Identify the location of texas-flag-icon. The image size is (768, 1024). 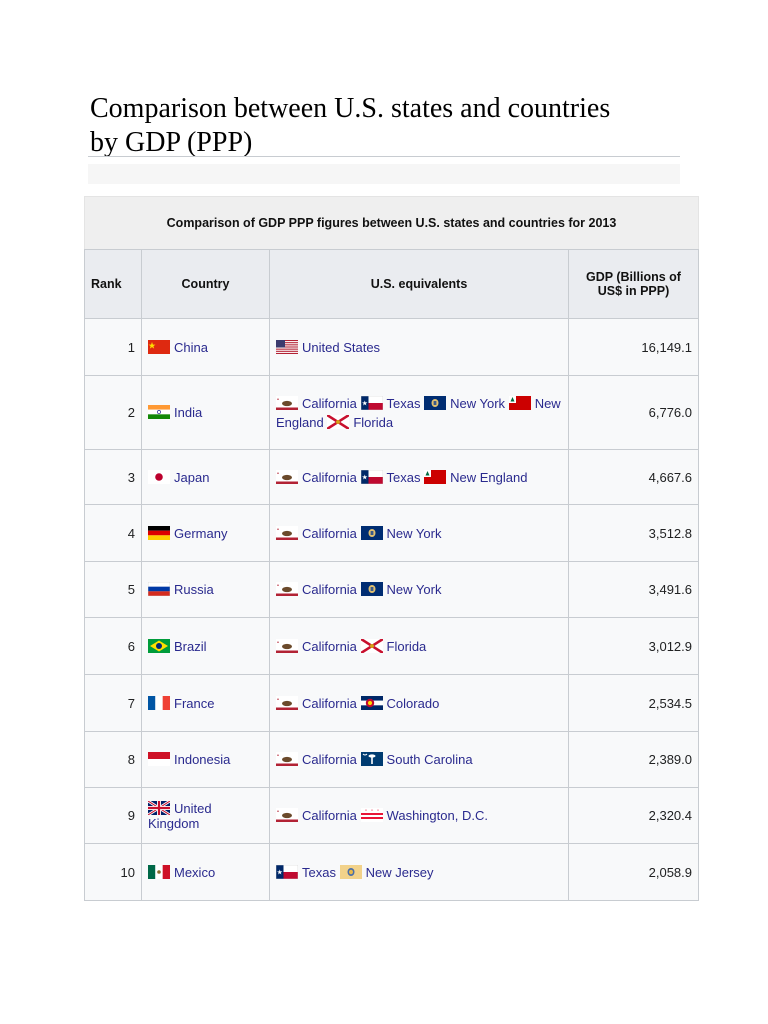
(287, 871).